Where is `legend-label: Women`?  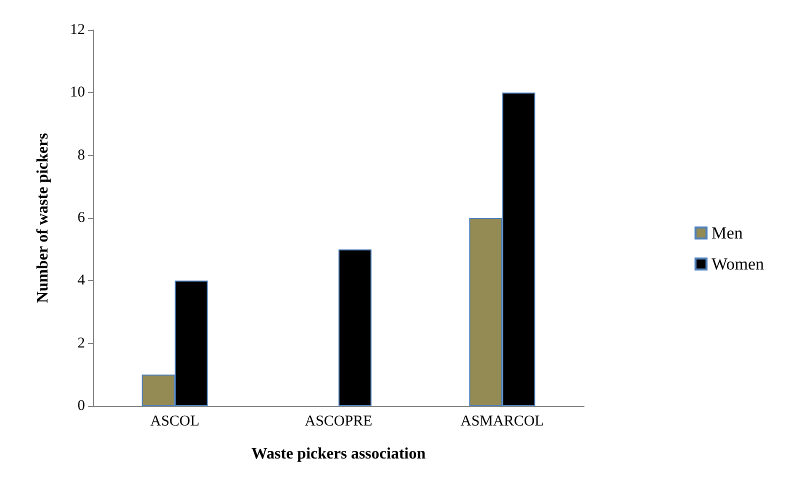
legend-label: Women is located at coordinates (738, 264).